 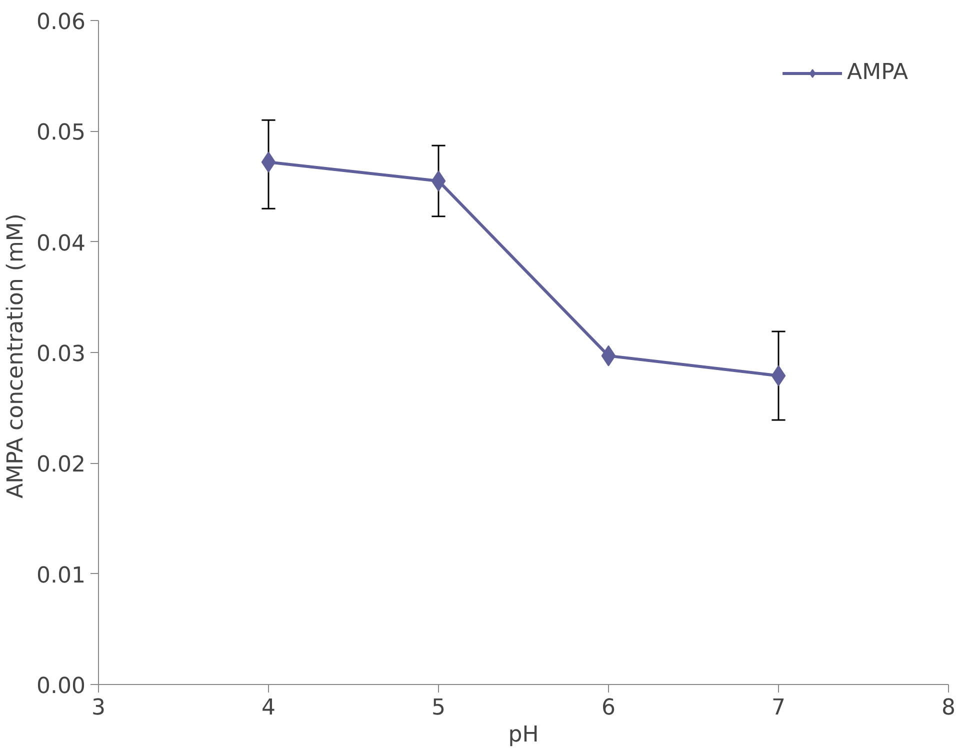 I want to click on y-tick-label: 0.03, so click(x=61, y=354).